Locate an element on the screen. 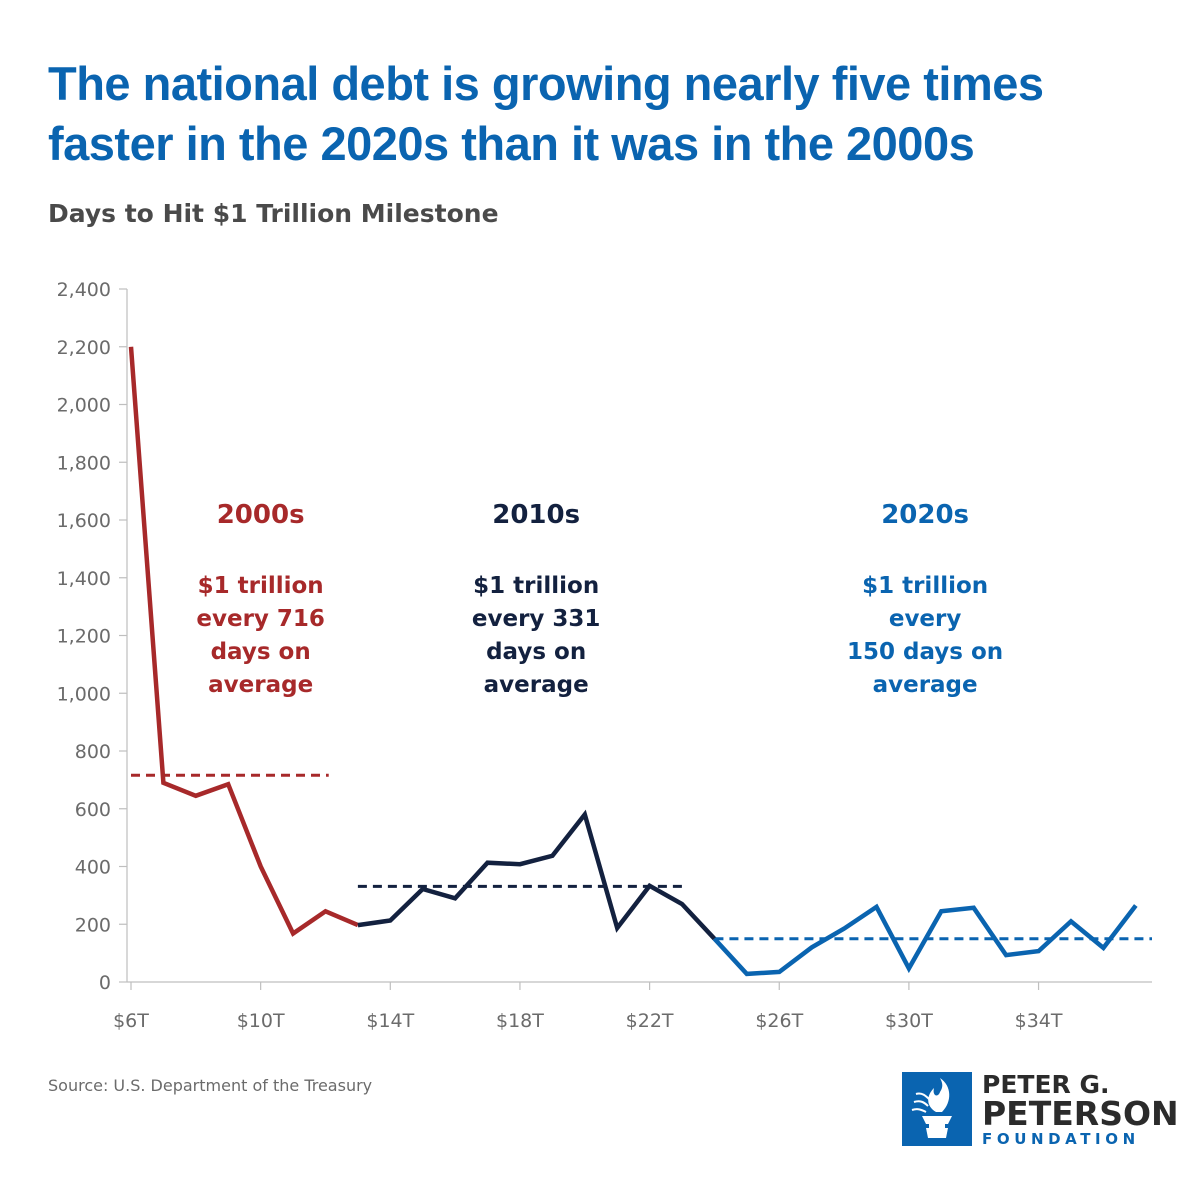 The width and height of the screenshot is (1200, 1200). annotation-line: every is located at coordinates (925, 619).